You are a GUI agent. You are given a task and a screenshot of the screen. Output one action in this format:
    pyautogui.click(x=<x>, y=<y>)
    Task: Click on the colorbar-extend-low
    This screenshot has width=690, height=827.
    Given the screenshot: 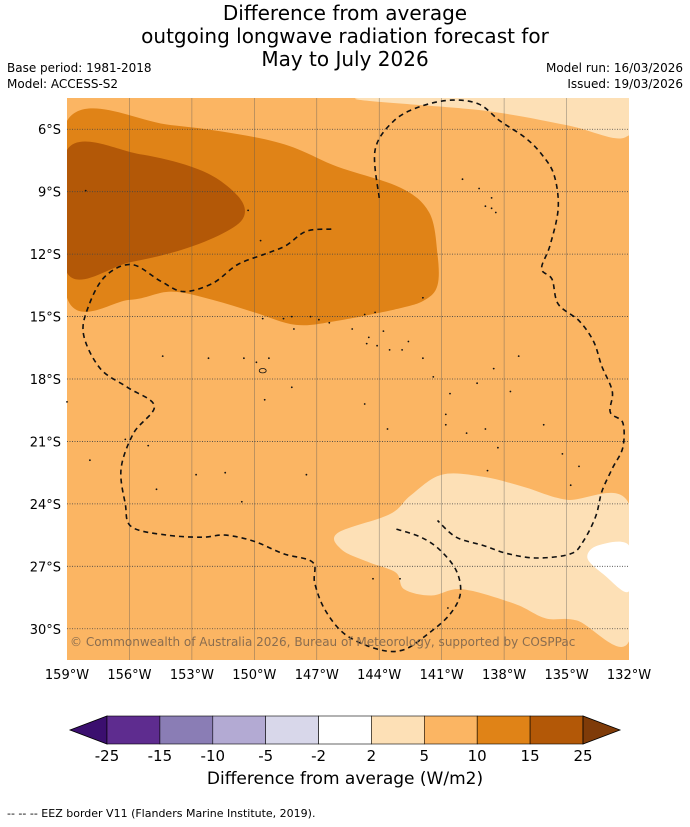 What is the action you would take?
    pyautogui.click(x=88, y=730)
    